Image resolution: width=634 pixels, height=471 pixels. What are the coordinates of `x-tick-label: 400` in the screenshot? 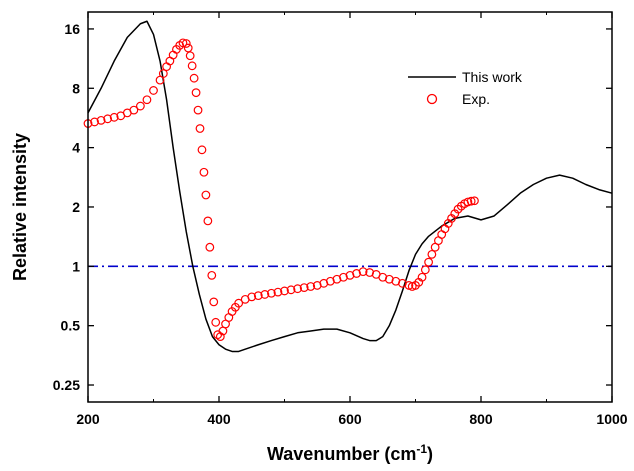 It's located at (219, 419).